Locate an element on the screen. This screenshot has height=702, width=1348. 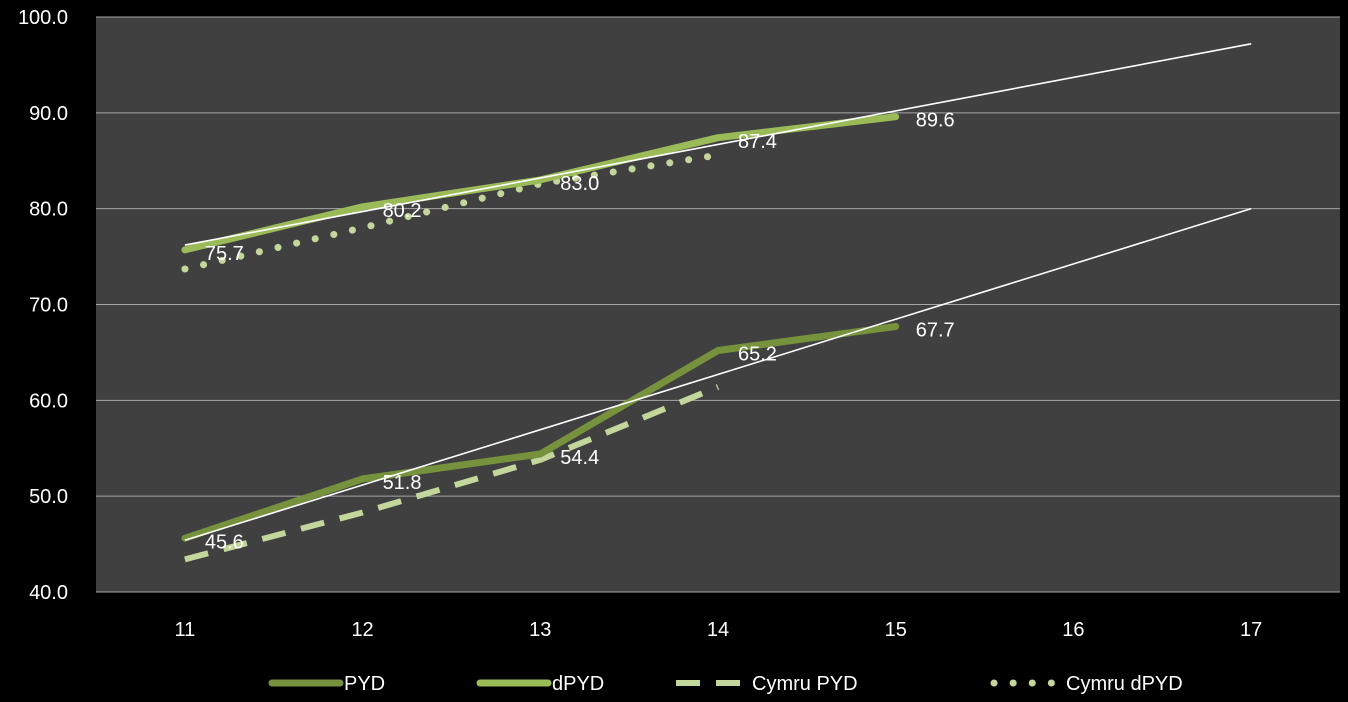
legend: PYD dPYD Cymru PYD Cymru dPYD is located at coordinates (725, 684).